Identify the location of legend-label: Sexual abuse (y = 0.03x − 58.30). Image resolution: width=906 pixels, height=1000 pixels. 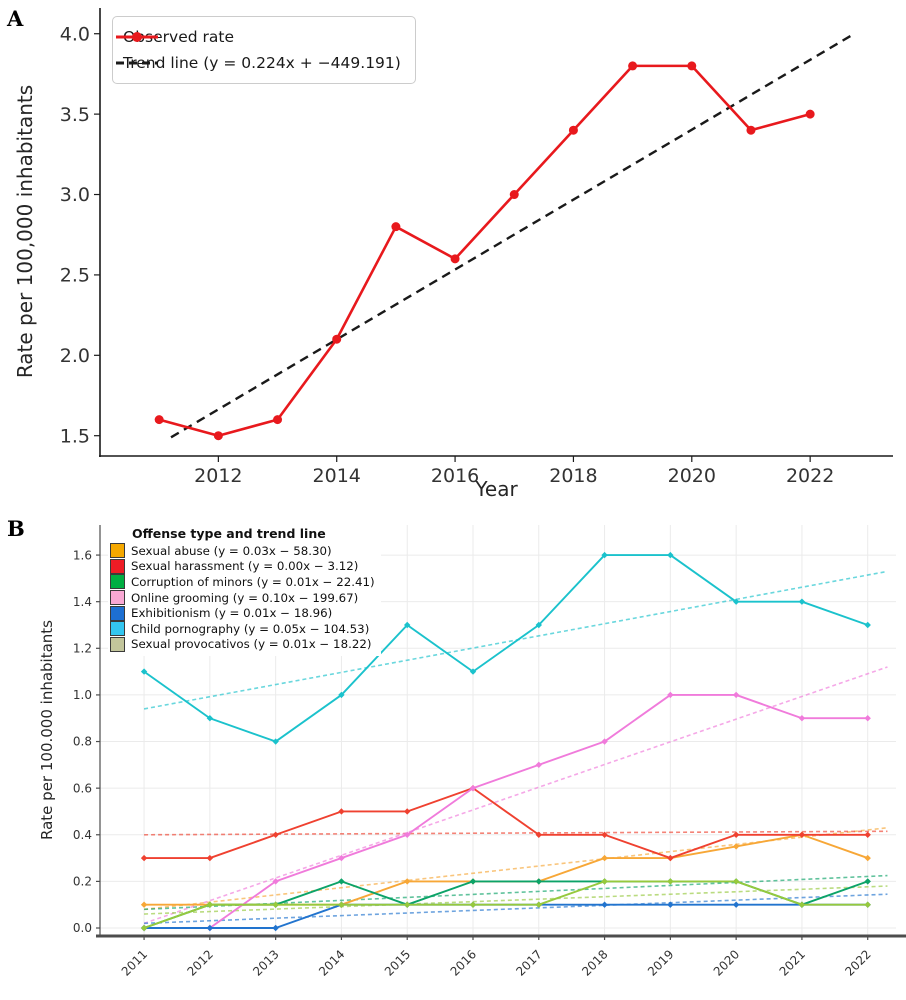
(231, 550).